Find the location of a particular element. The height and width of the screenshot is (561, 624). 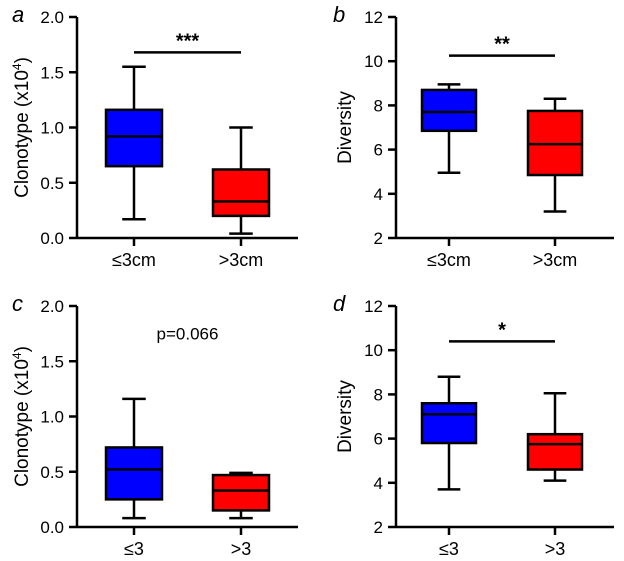

p-value-label: p=0.066 is located at coordinates (188, 334).